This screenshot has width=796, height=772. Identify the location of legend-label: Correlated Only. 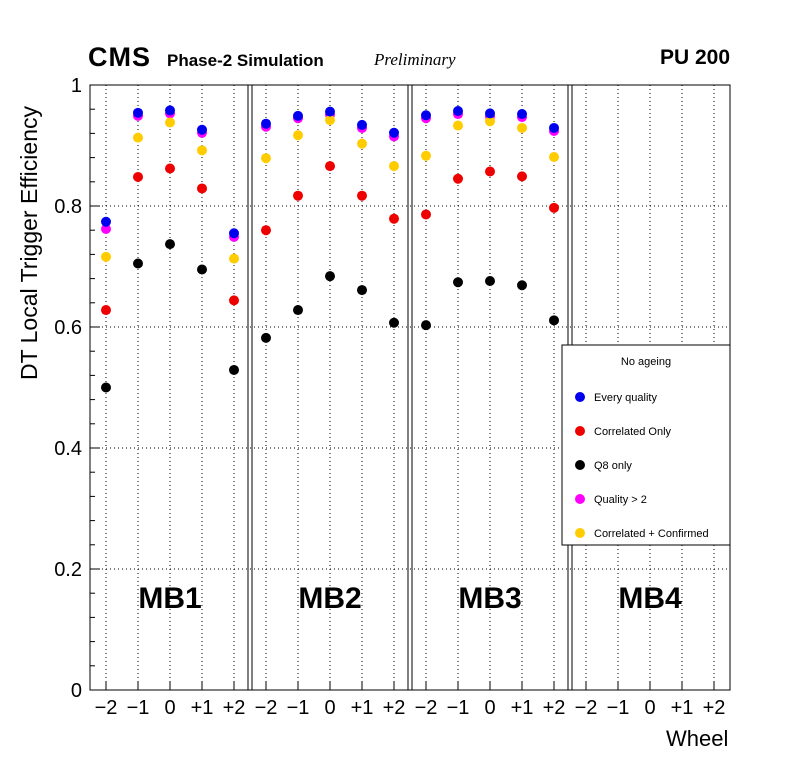
(633, 432).